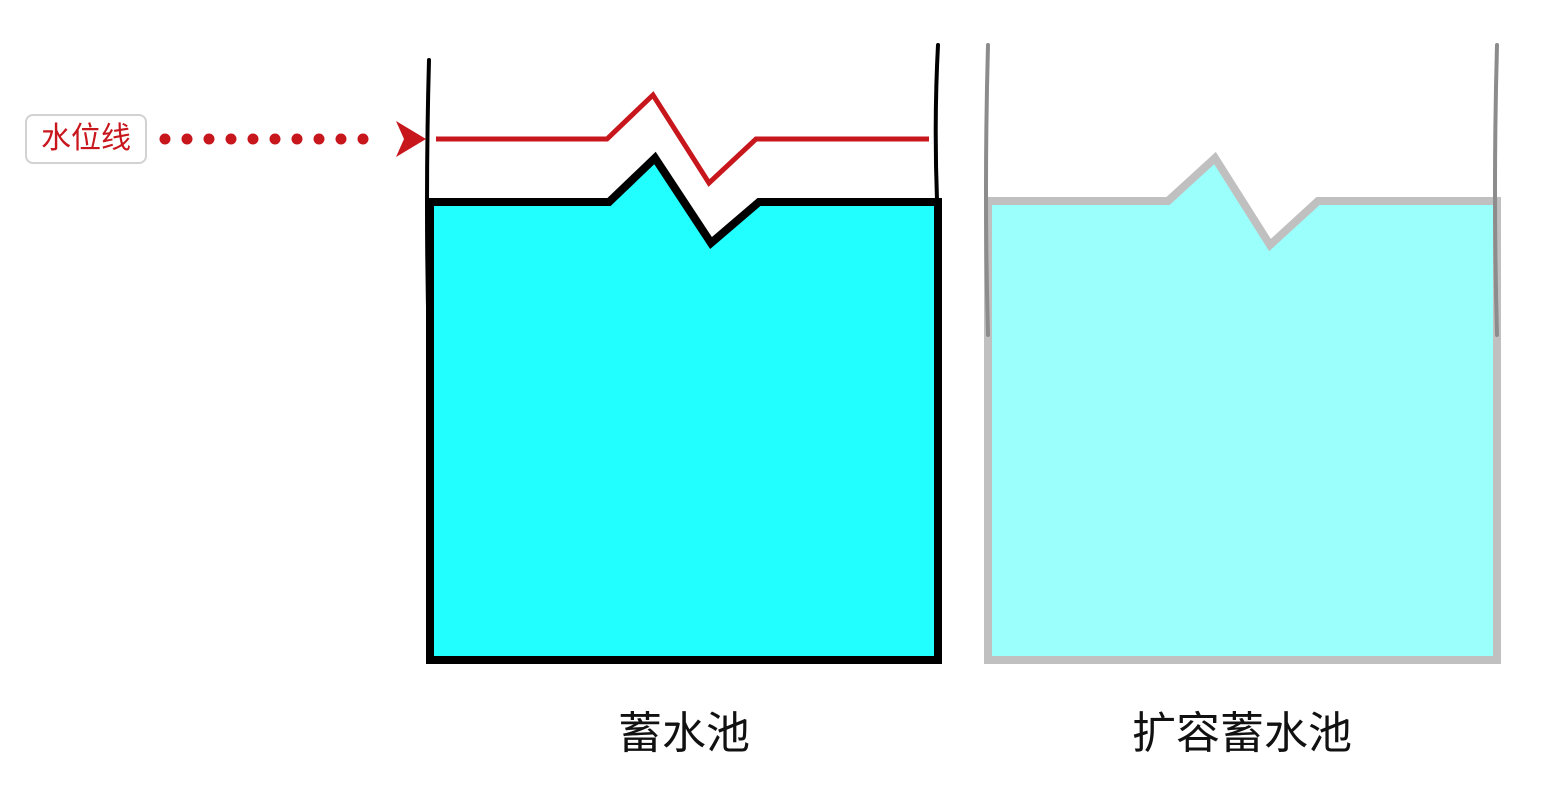 This screenshot has width=1558, height=790. I want to click on tank-caption: 蓄水池, so click(684, 733).